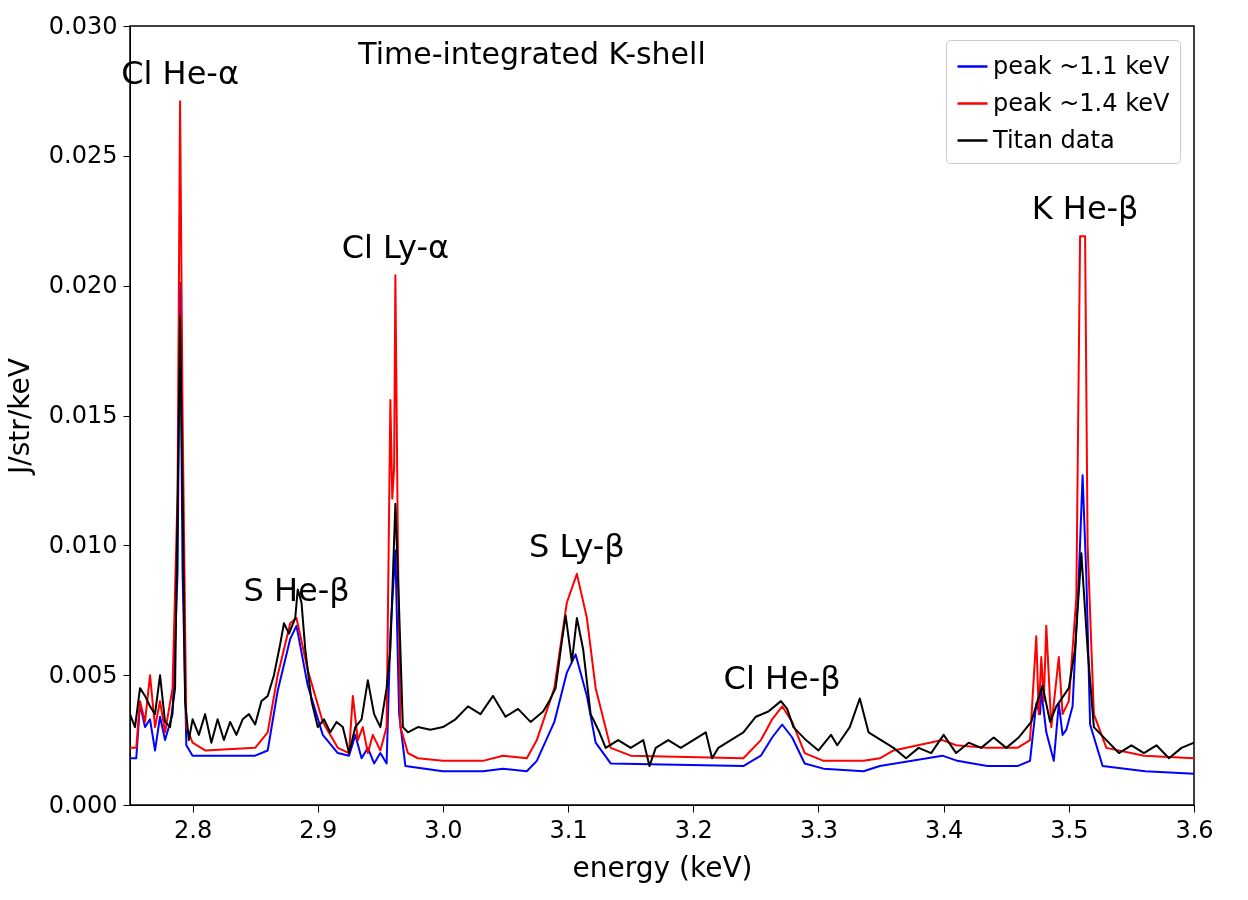 This screenshot has width=1248, height=900. What do you see at coordinates (83, 25) in the screenshot?
I see `y-tick-label: 0.030` at bounding box center [83, 25].